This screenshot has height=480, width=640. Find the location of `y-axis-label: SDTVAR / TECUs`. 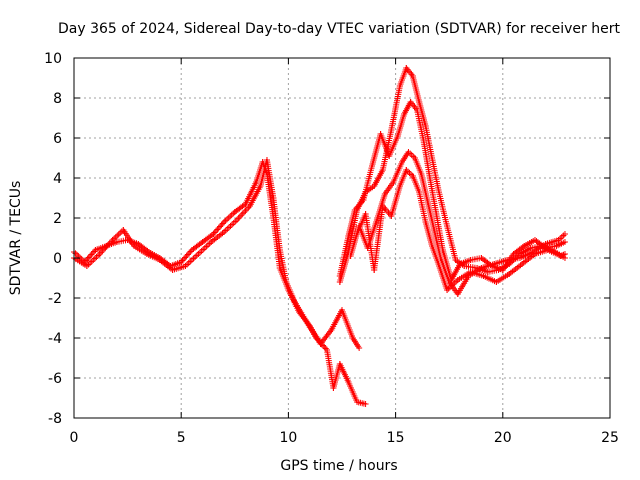

y-axis-label: SDTVAR / TECUs is located at coordinates (16, 238).